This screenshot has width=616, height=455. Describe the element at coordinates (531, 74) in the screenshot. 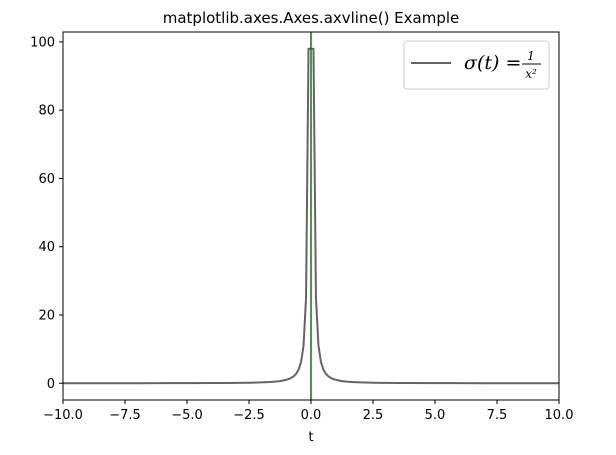

I see `legend-fraction-denominator: x²` at that location.